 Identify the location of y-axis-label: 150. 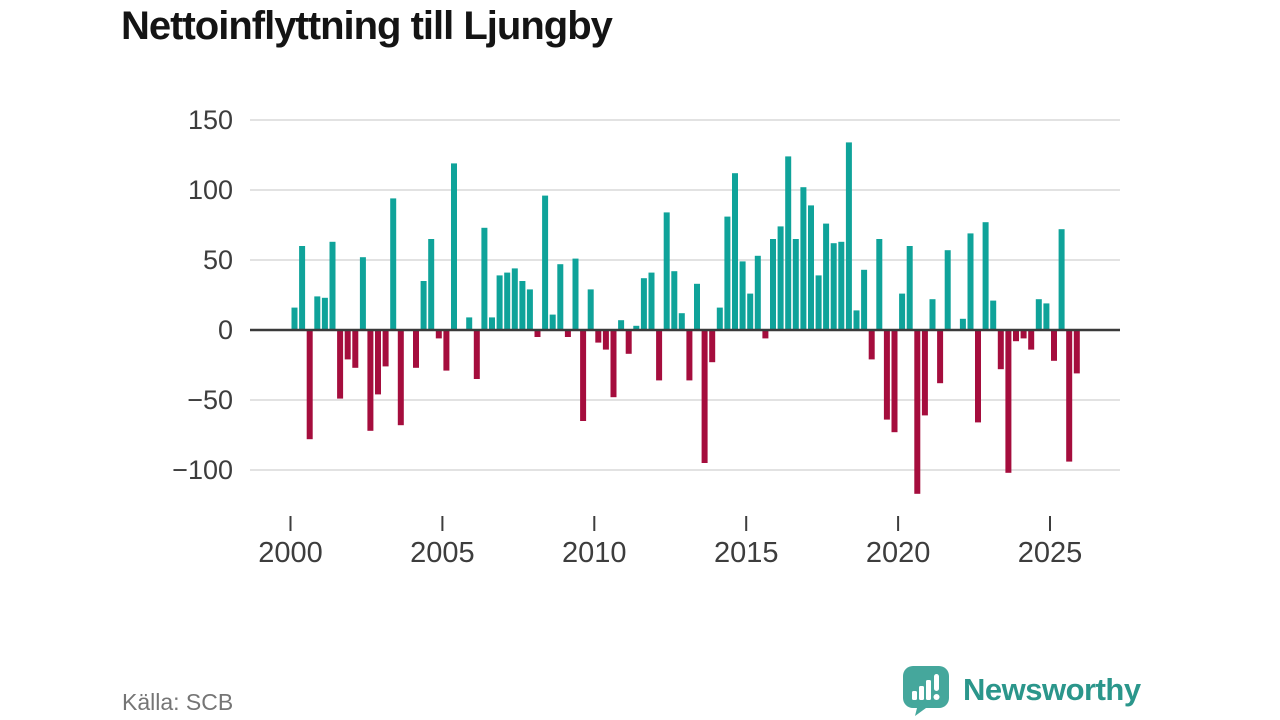
(210, 120).